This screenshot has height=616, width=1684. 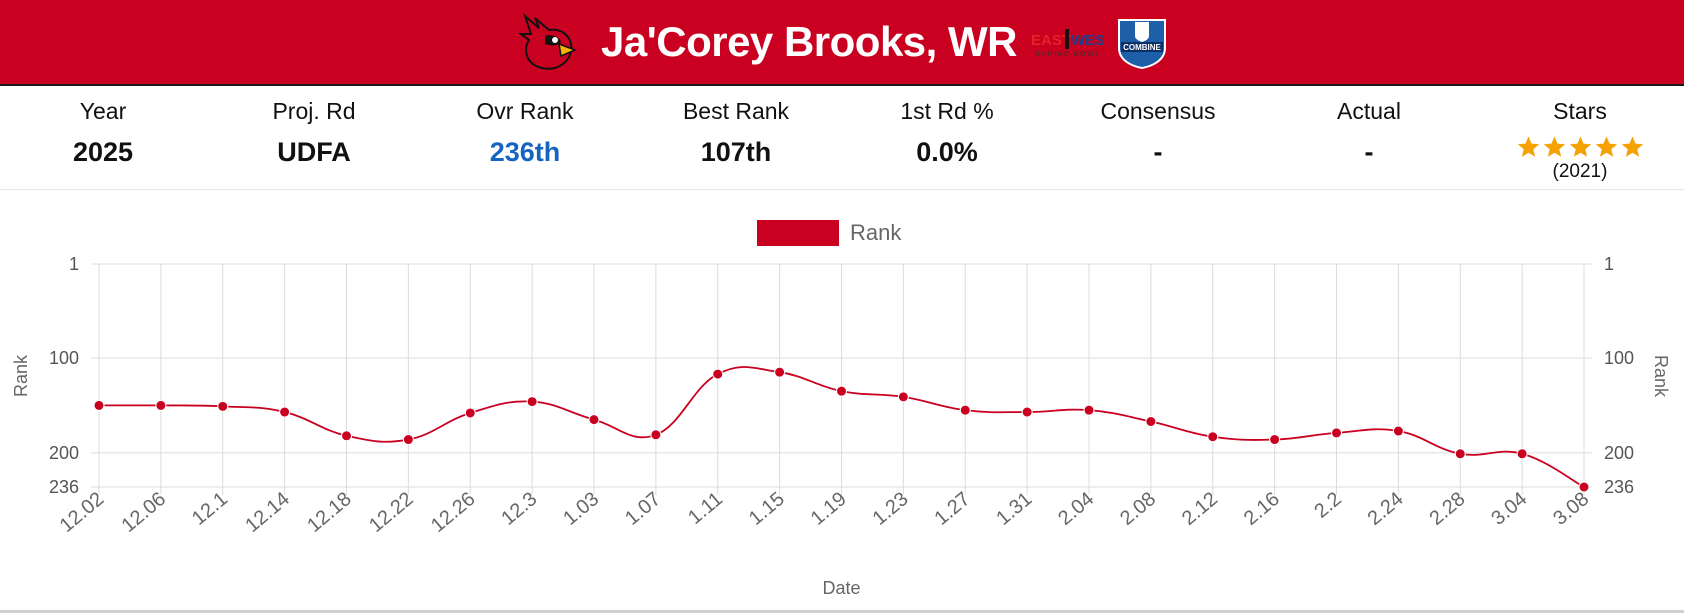 What do you see at coordinates (329, 512) in the screenshot?
I see `x-tick-label: 12.18` at bounding box center [329, 512].